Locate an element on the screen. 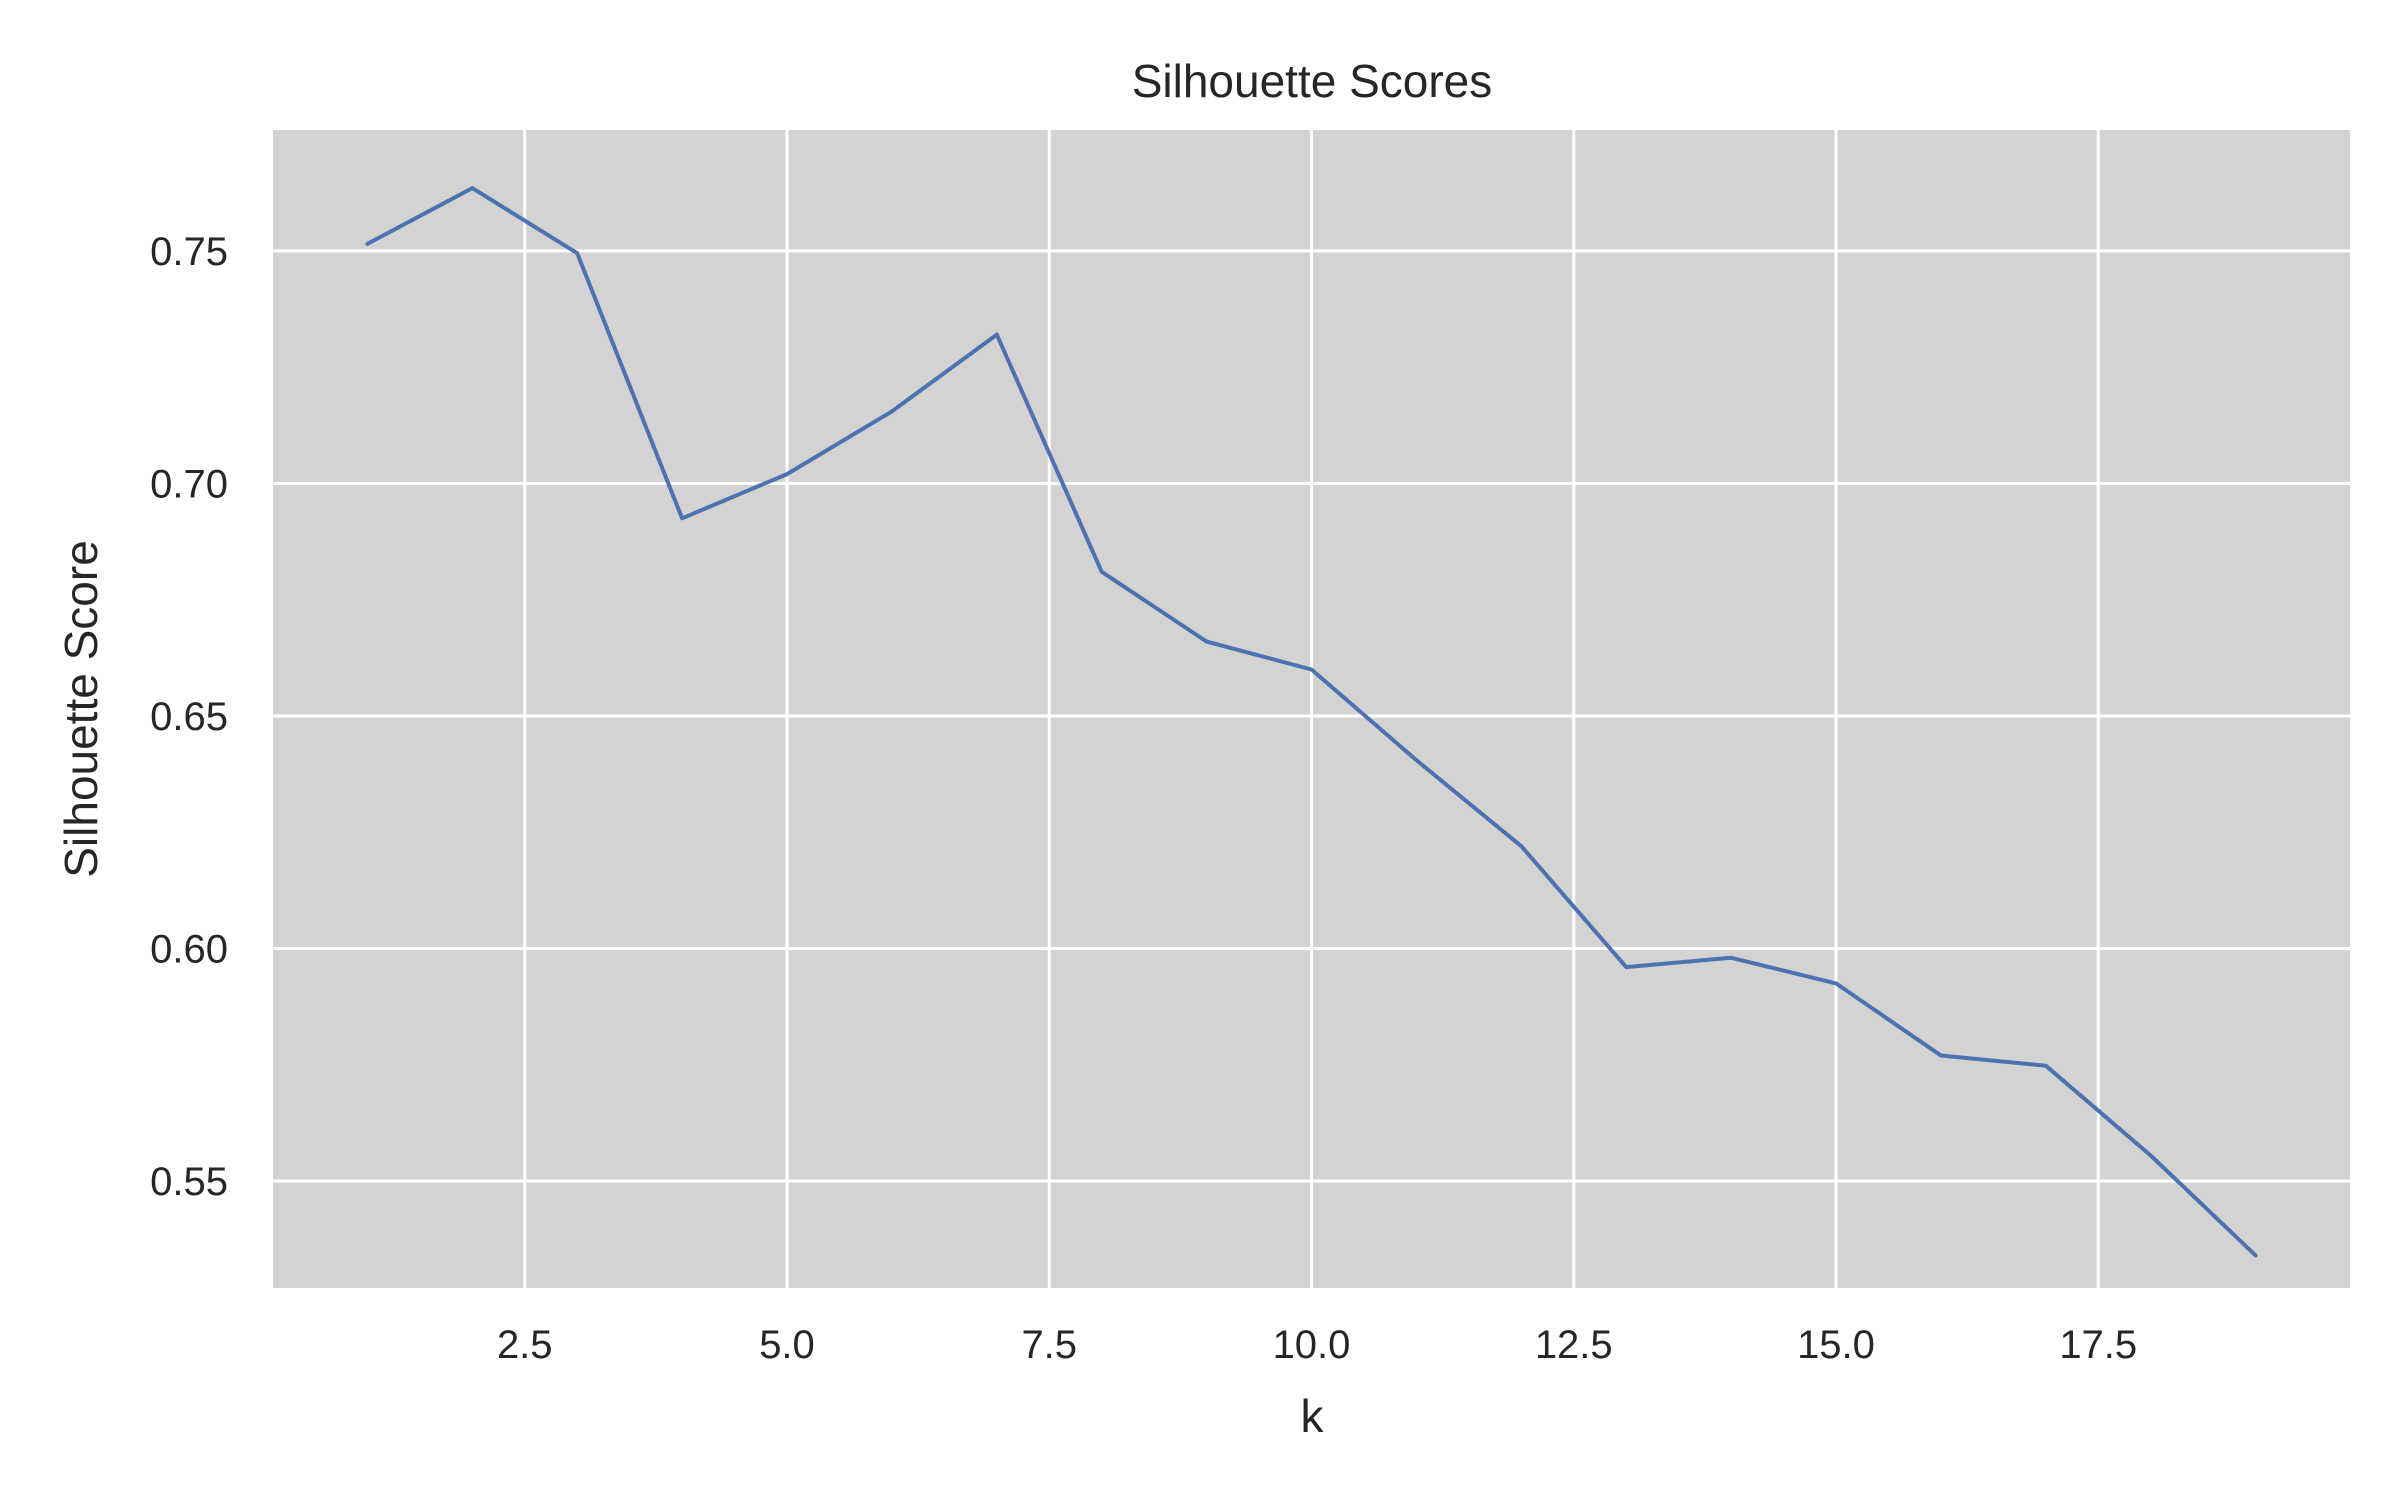 This screenshot has width=2400, height=1500. y-tick-labels: 0.55 0.60 0.65 0.70 0.75 is located at coordinates (189, 717).